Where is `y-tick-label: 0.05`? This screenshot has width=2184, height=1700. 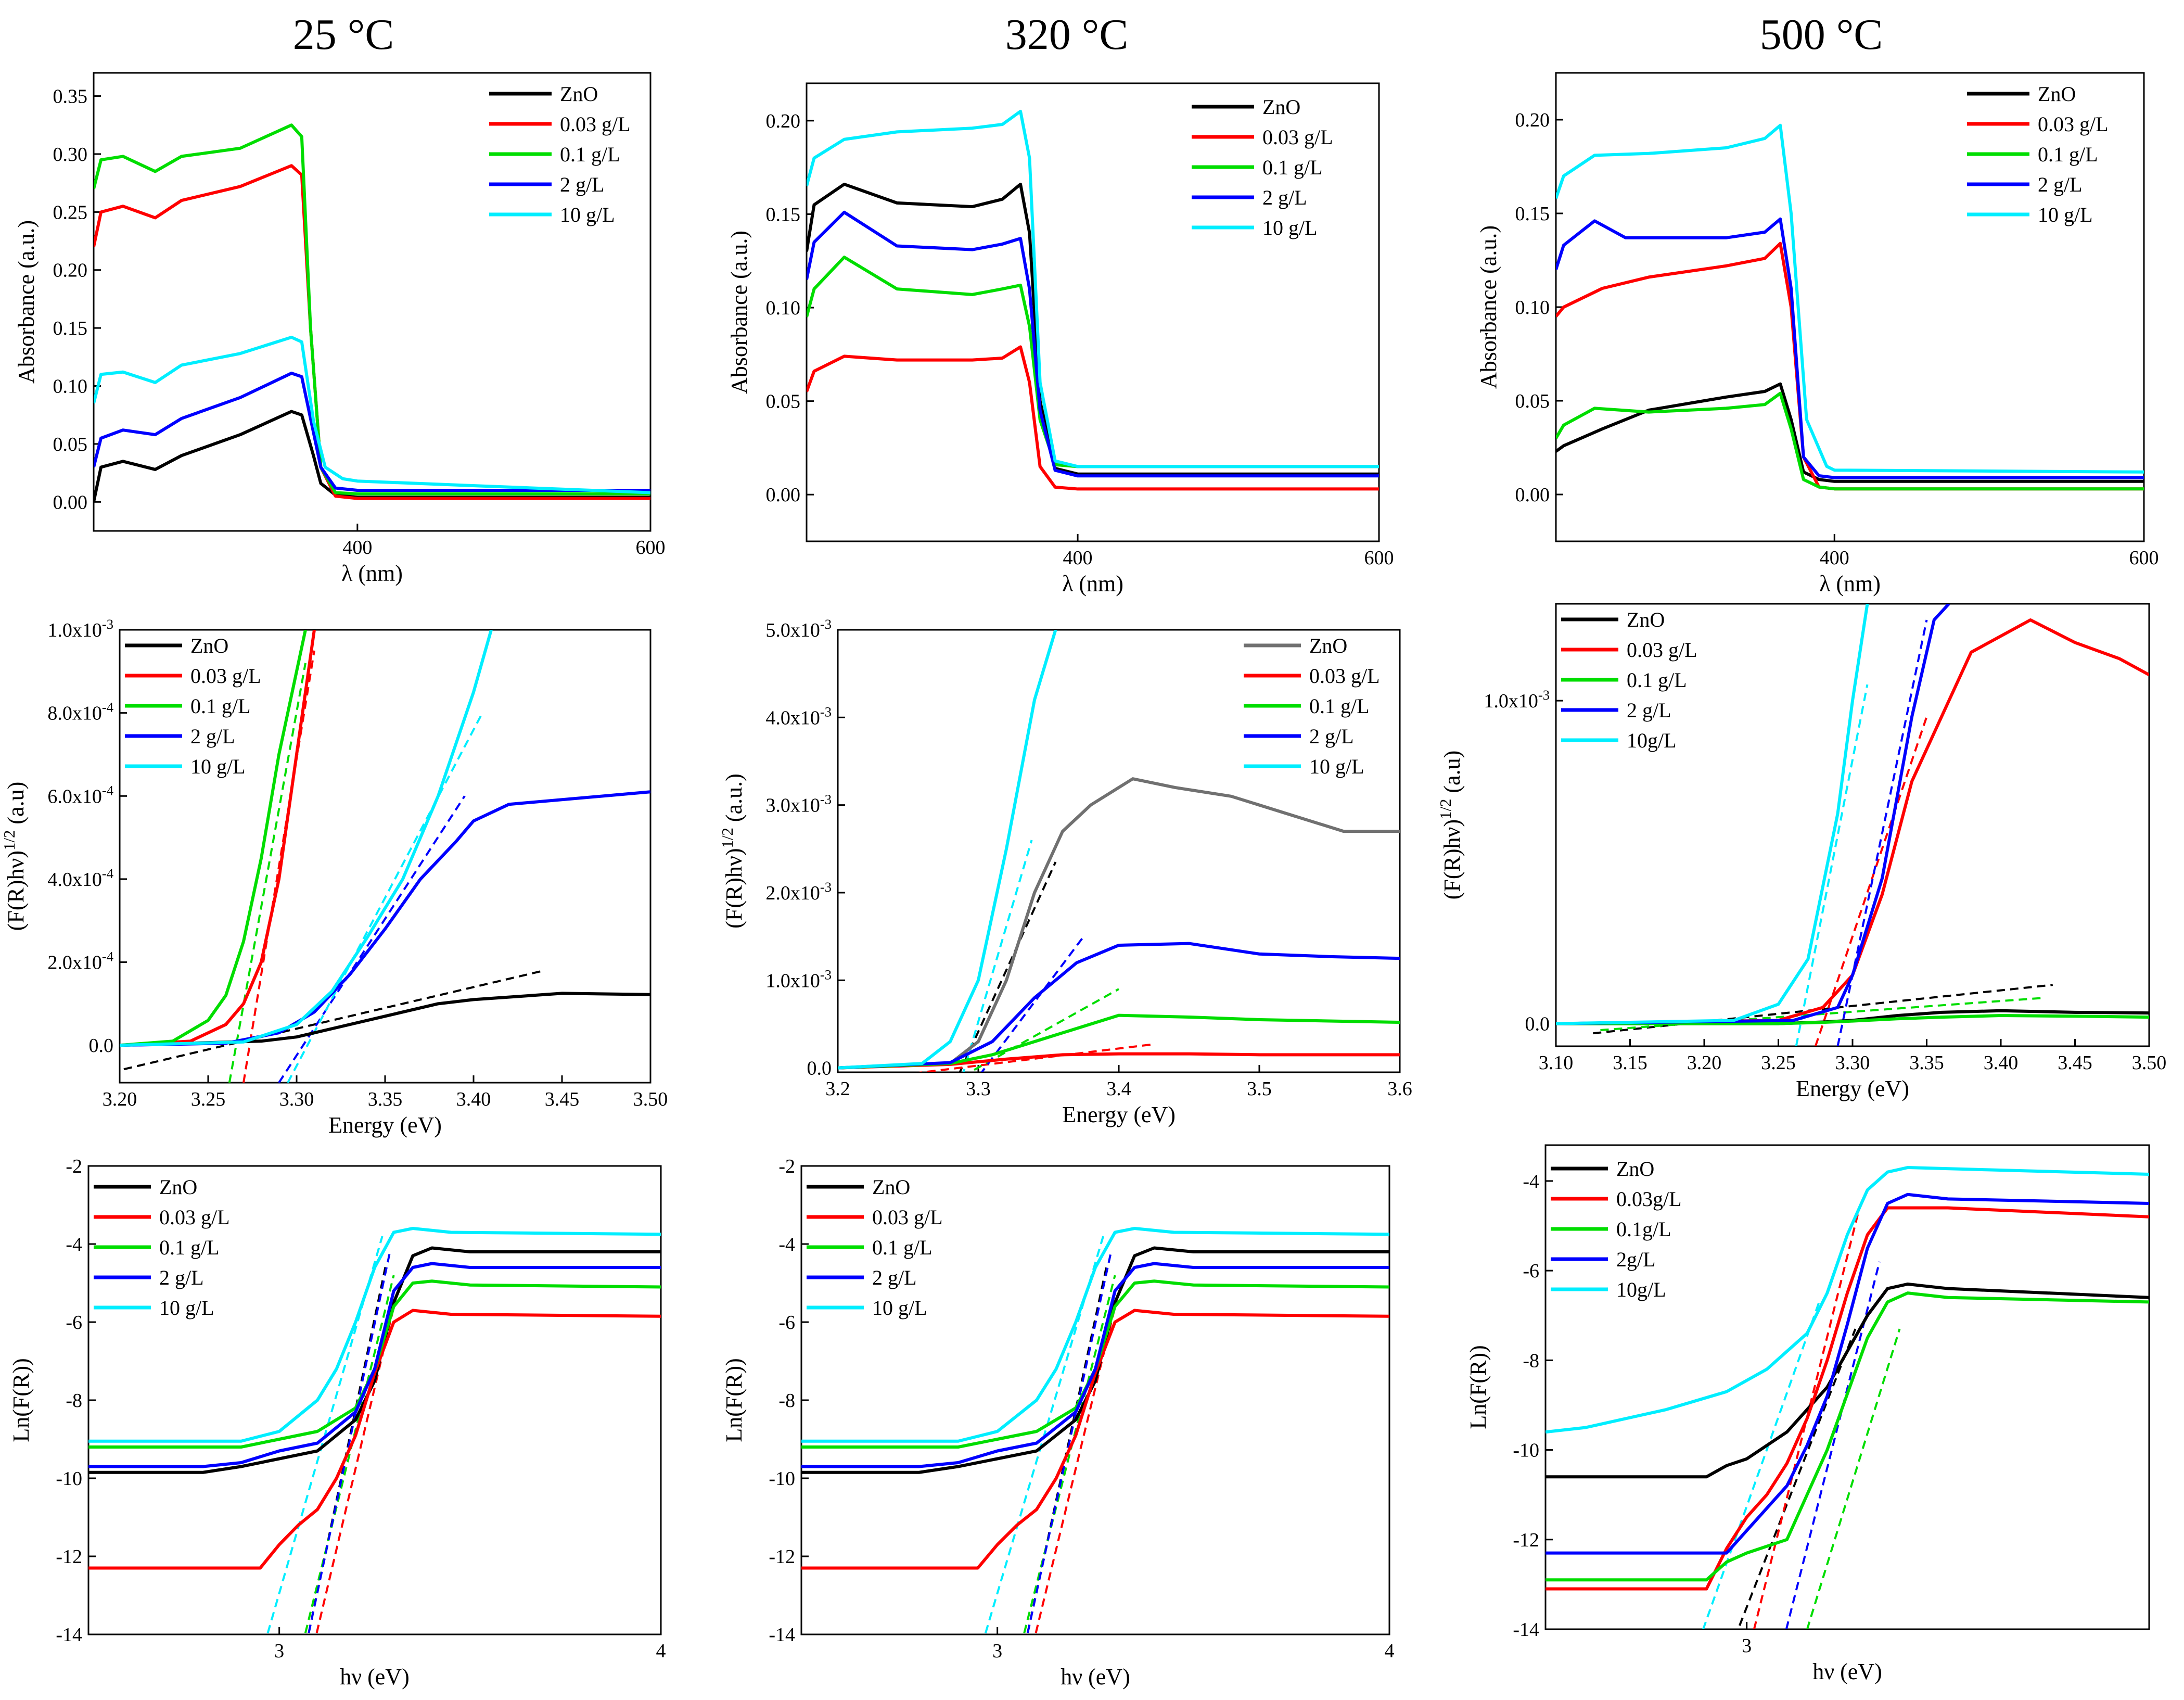 y-tick-label: 0.05 is located at coordinates (1533, 401).